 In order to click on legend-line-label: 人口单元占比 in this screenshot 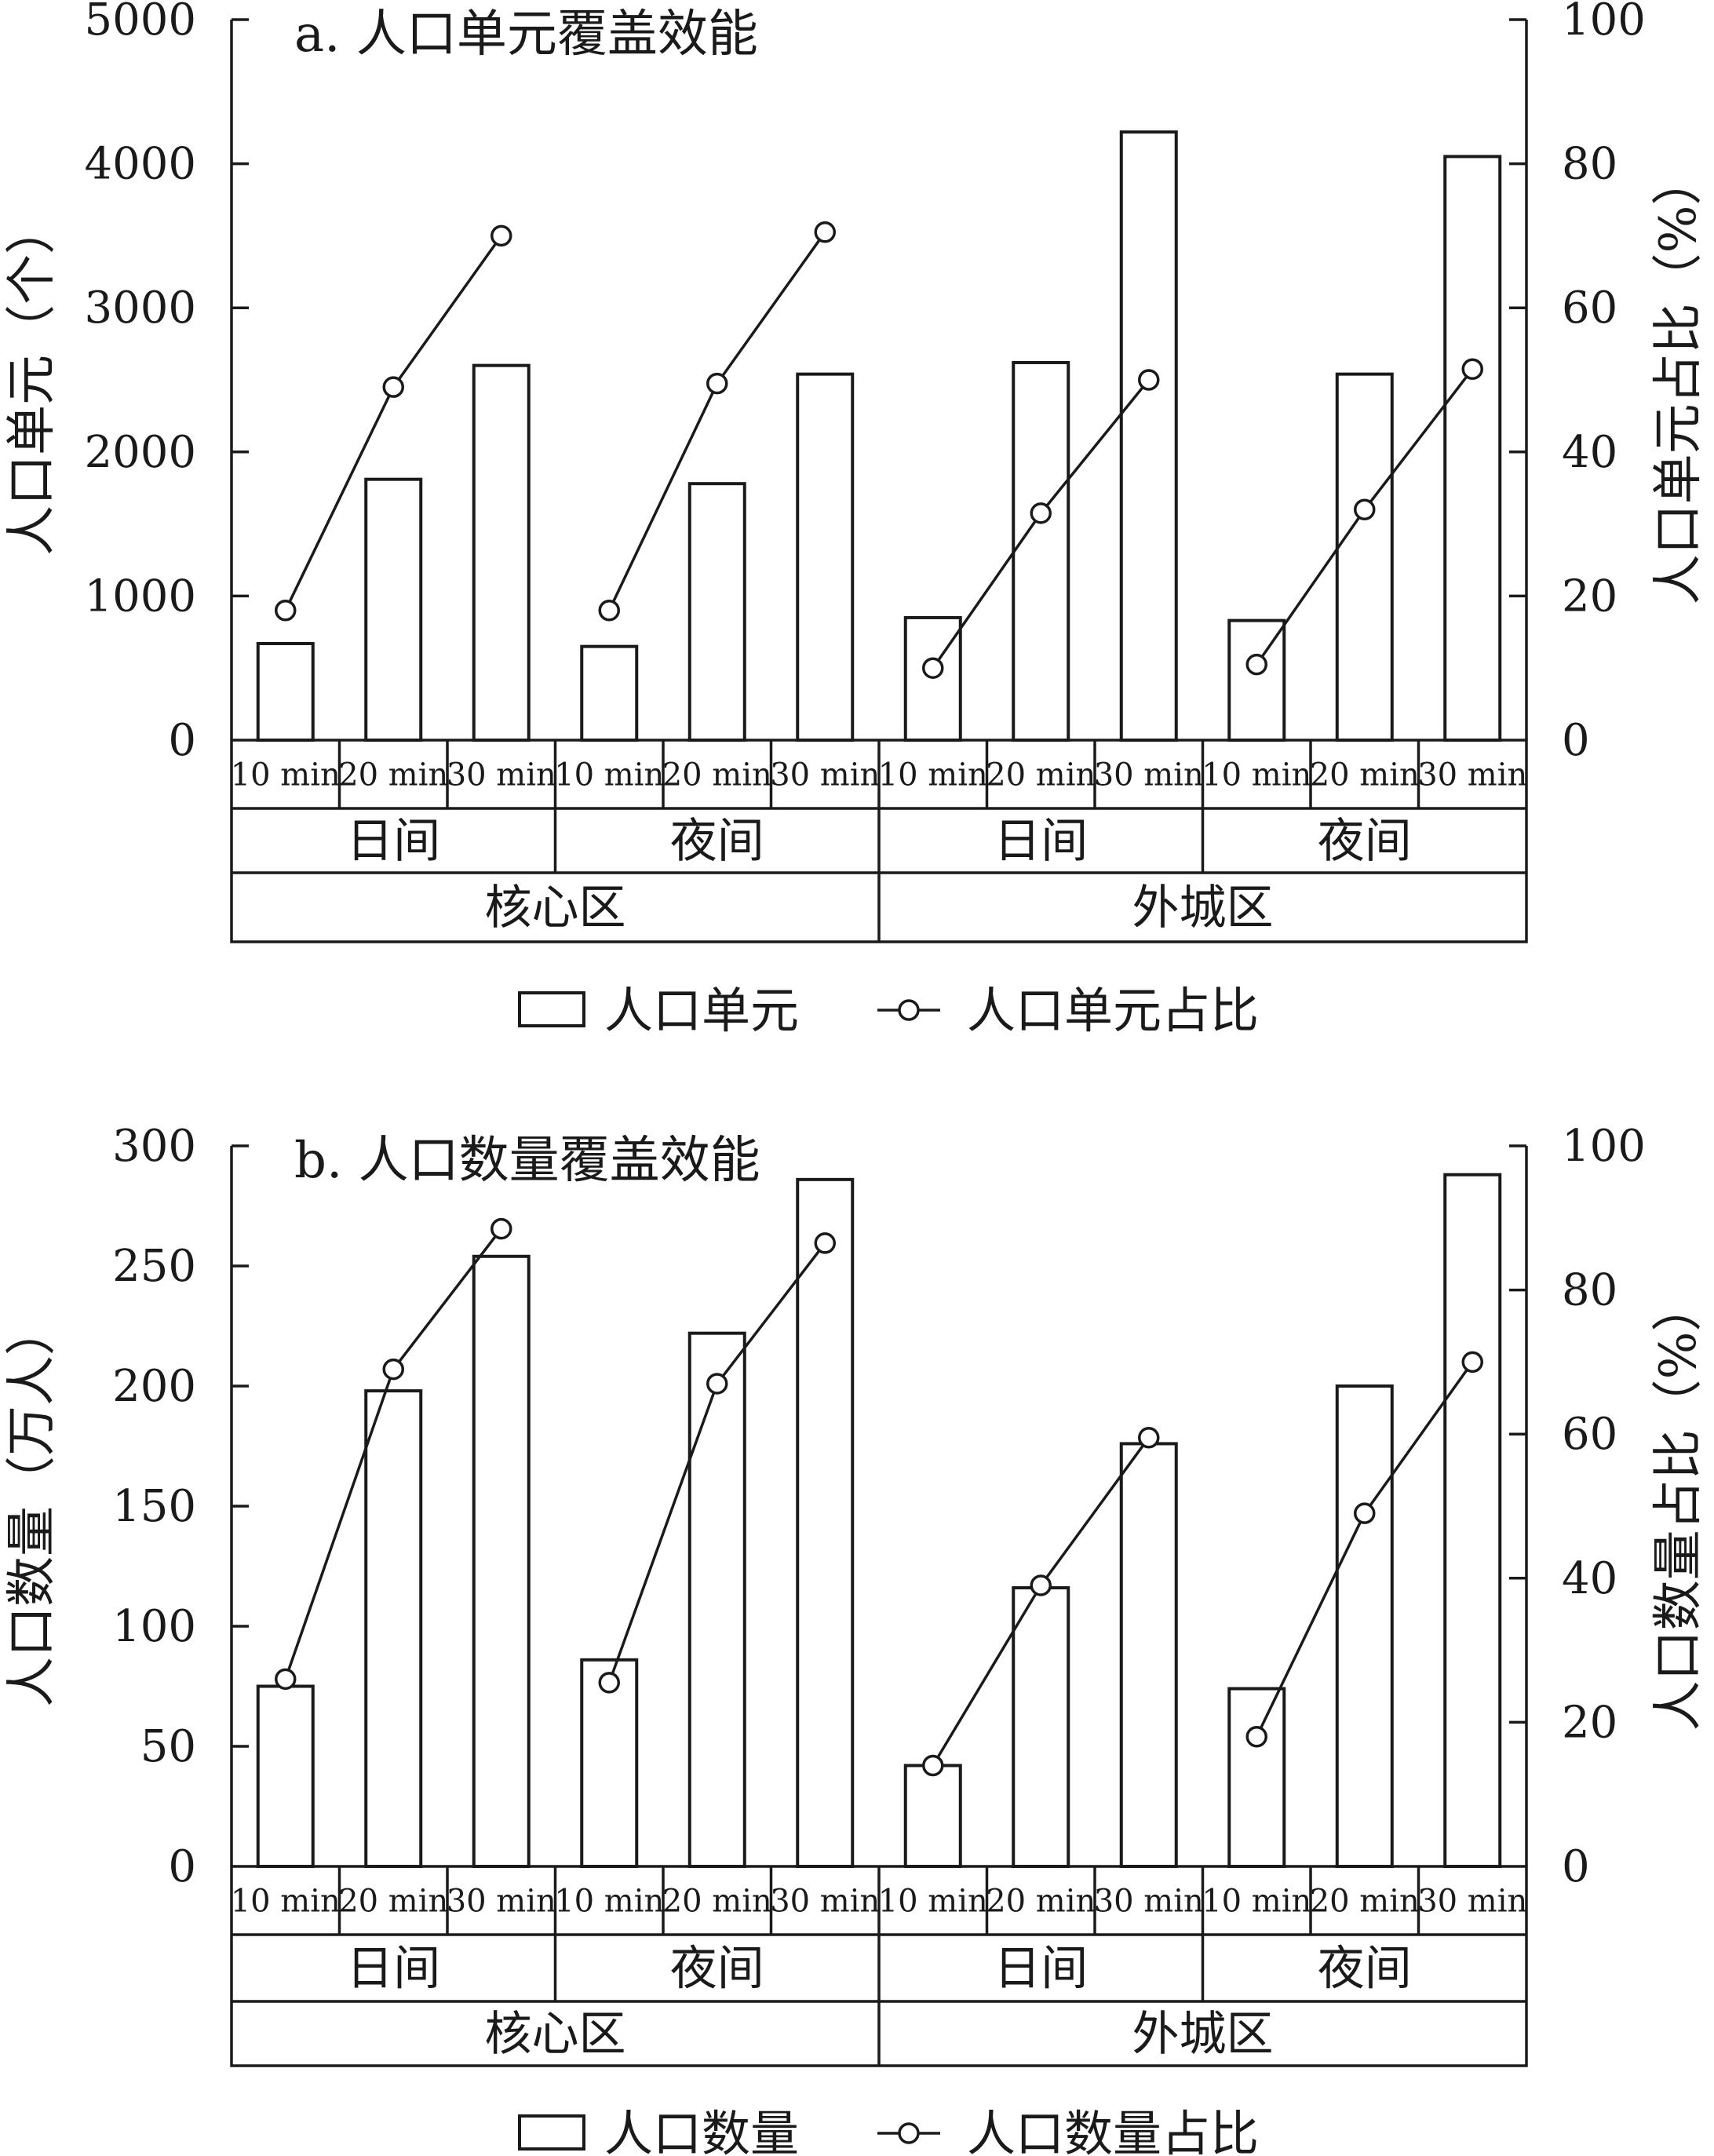, I will do `click(1113, 1011)`.